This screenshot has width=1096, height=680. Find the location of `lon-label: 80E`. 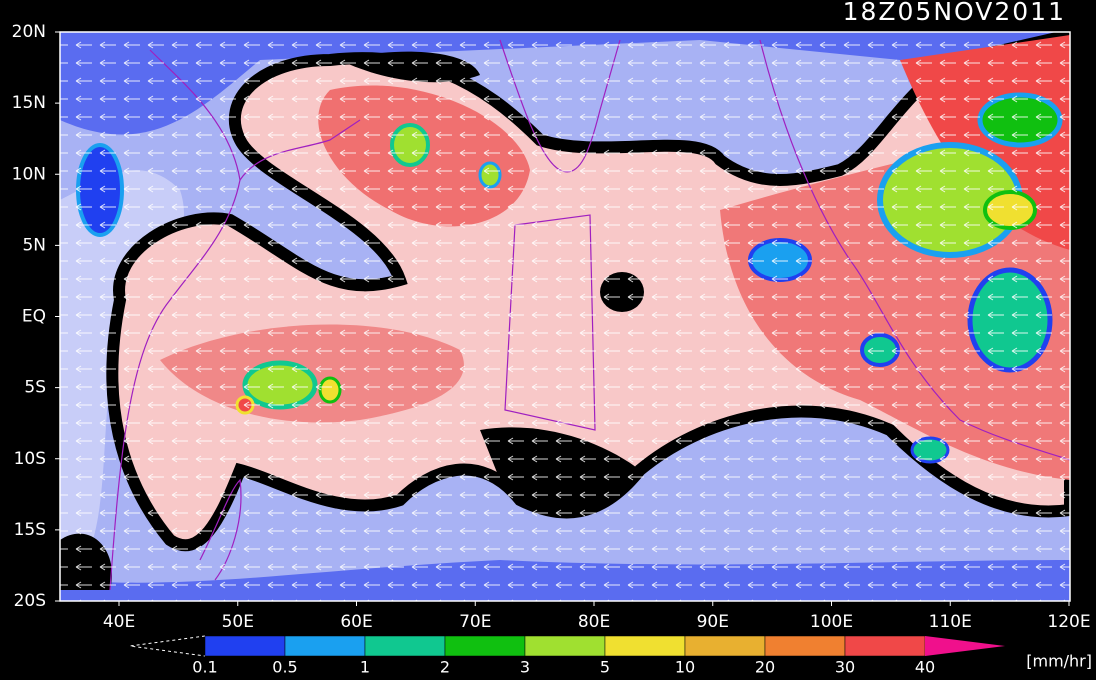

lon-label: 80E is located at coordinates (594, 622).